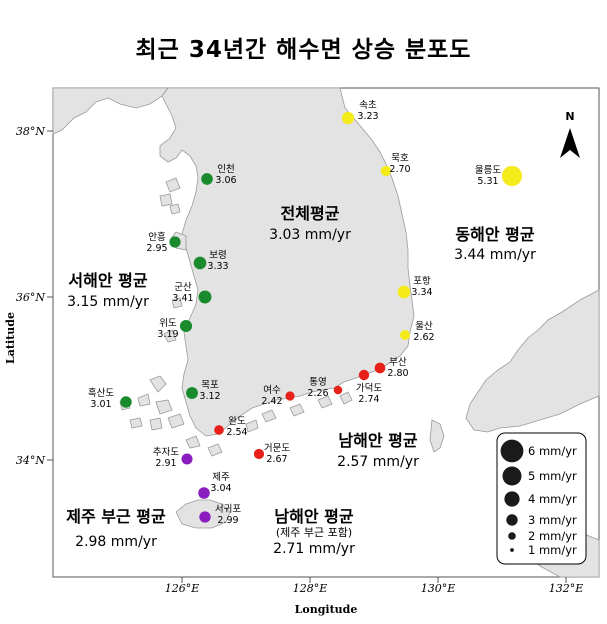 The width and height of the screenshot is (607, 624). What do you see at coordinates (237, 421) in the screenshot?
I see `station-name: 완도` at bounding box center [237, 421].